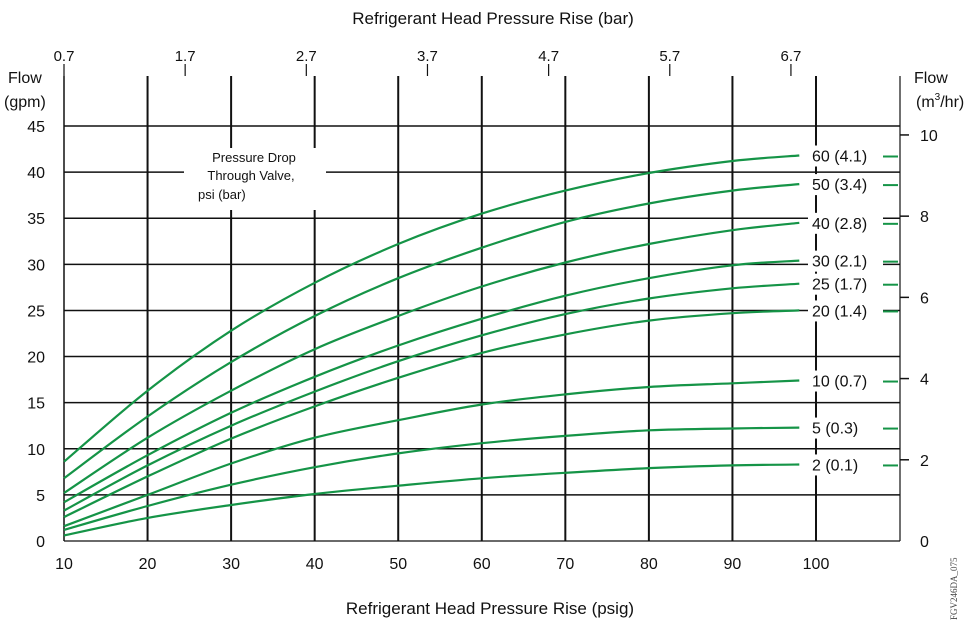  I want to click on series-label: 30 (2.1), so click(839, 262).